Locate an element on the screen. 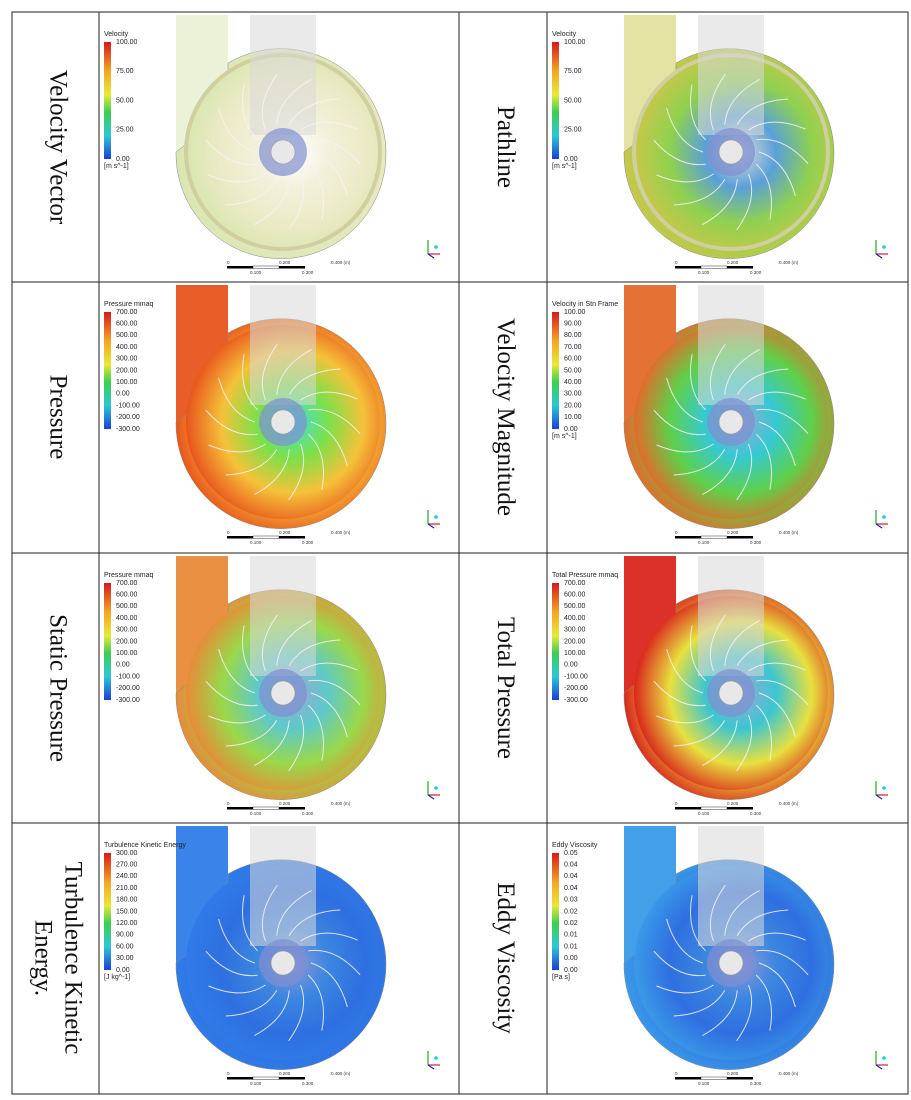  legend-tick: 500.00 is located at coordinates (127, 606).